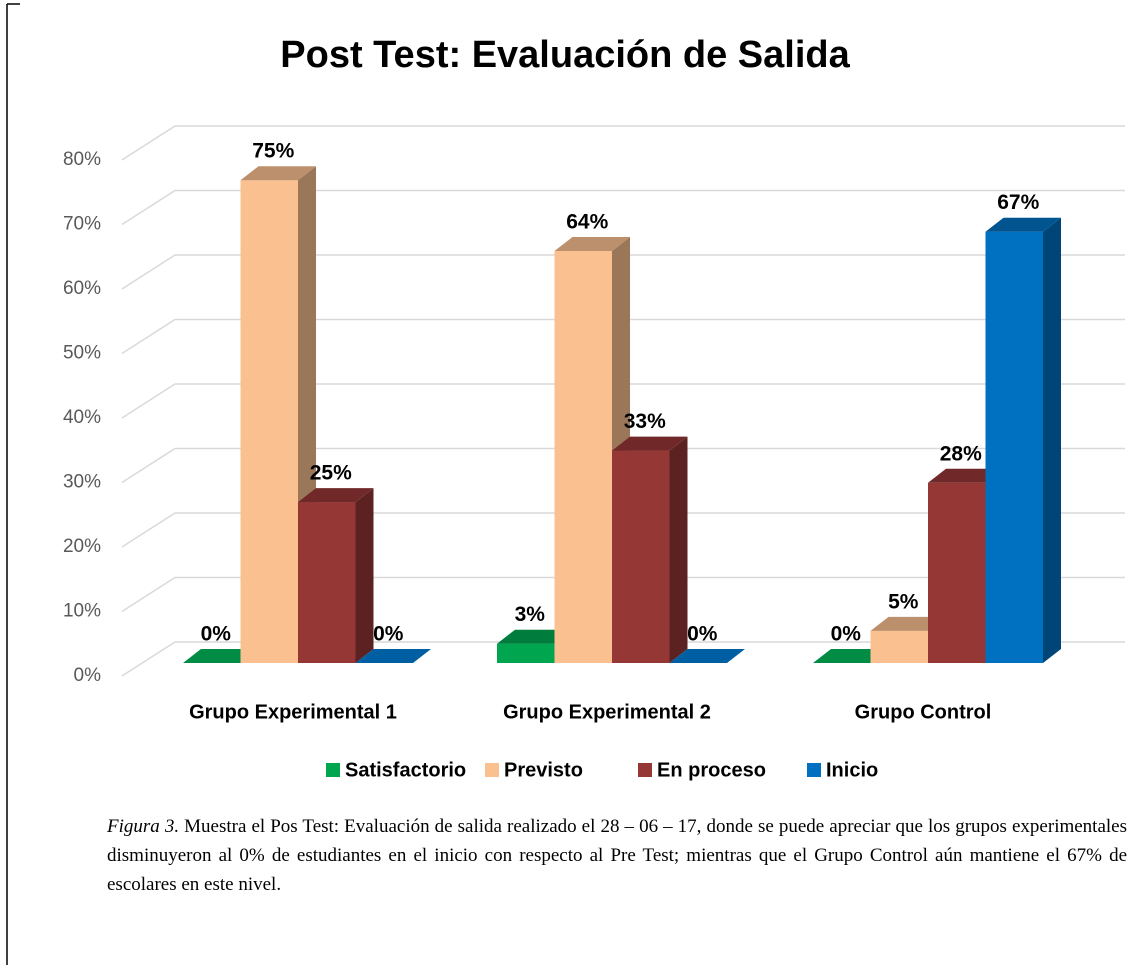  Describe the element at coordinates (82, 417) in the screenshot. I see `y-tick-label: 40%` at that location.